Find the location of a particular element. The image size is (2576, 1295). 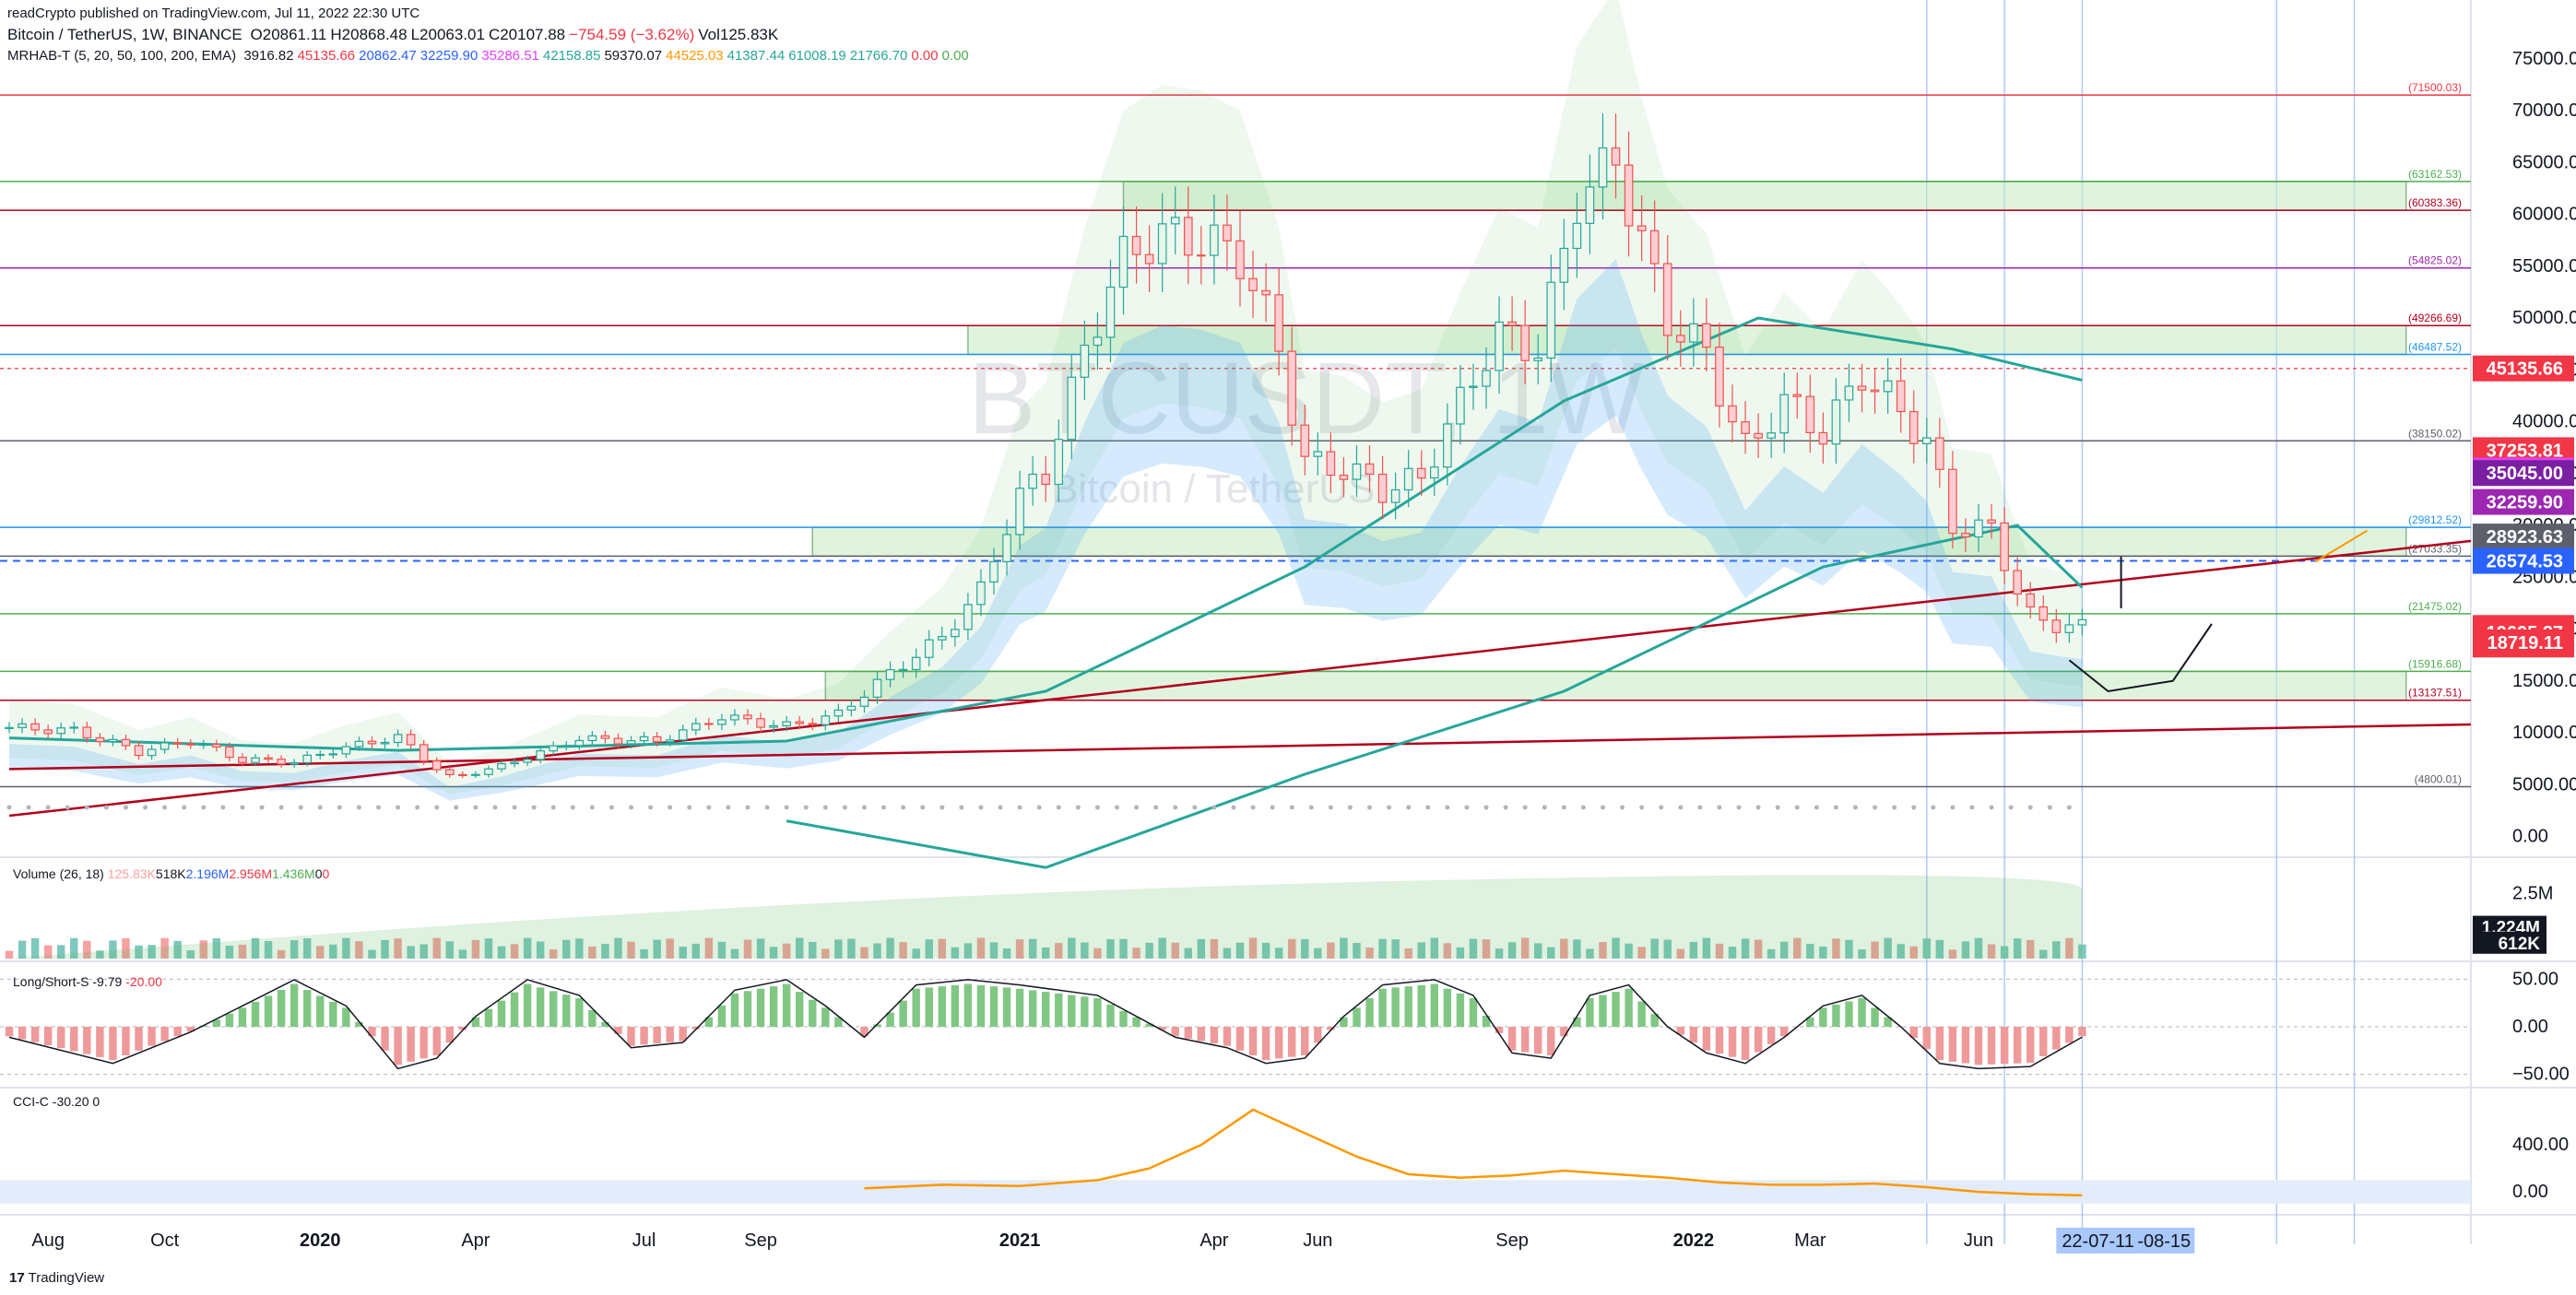

legend-value: 0.00 is located at coordinates (925, 56).